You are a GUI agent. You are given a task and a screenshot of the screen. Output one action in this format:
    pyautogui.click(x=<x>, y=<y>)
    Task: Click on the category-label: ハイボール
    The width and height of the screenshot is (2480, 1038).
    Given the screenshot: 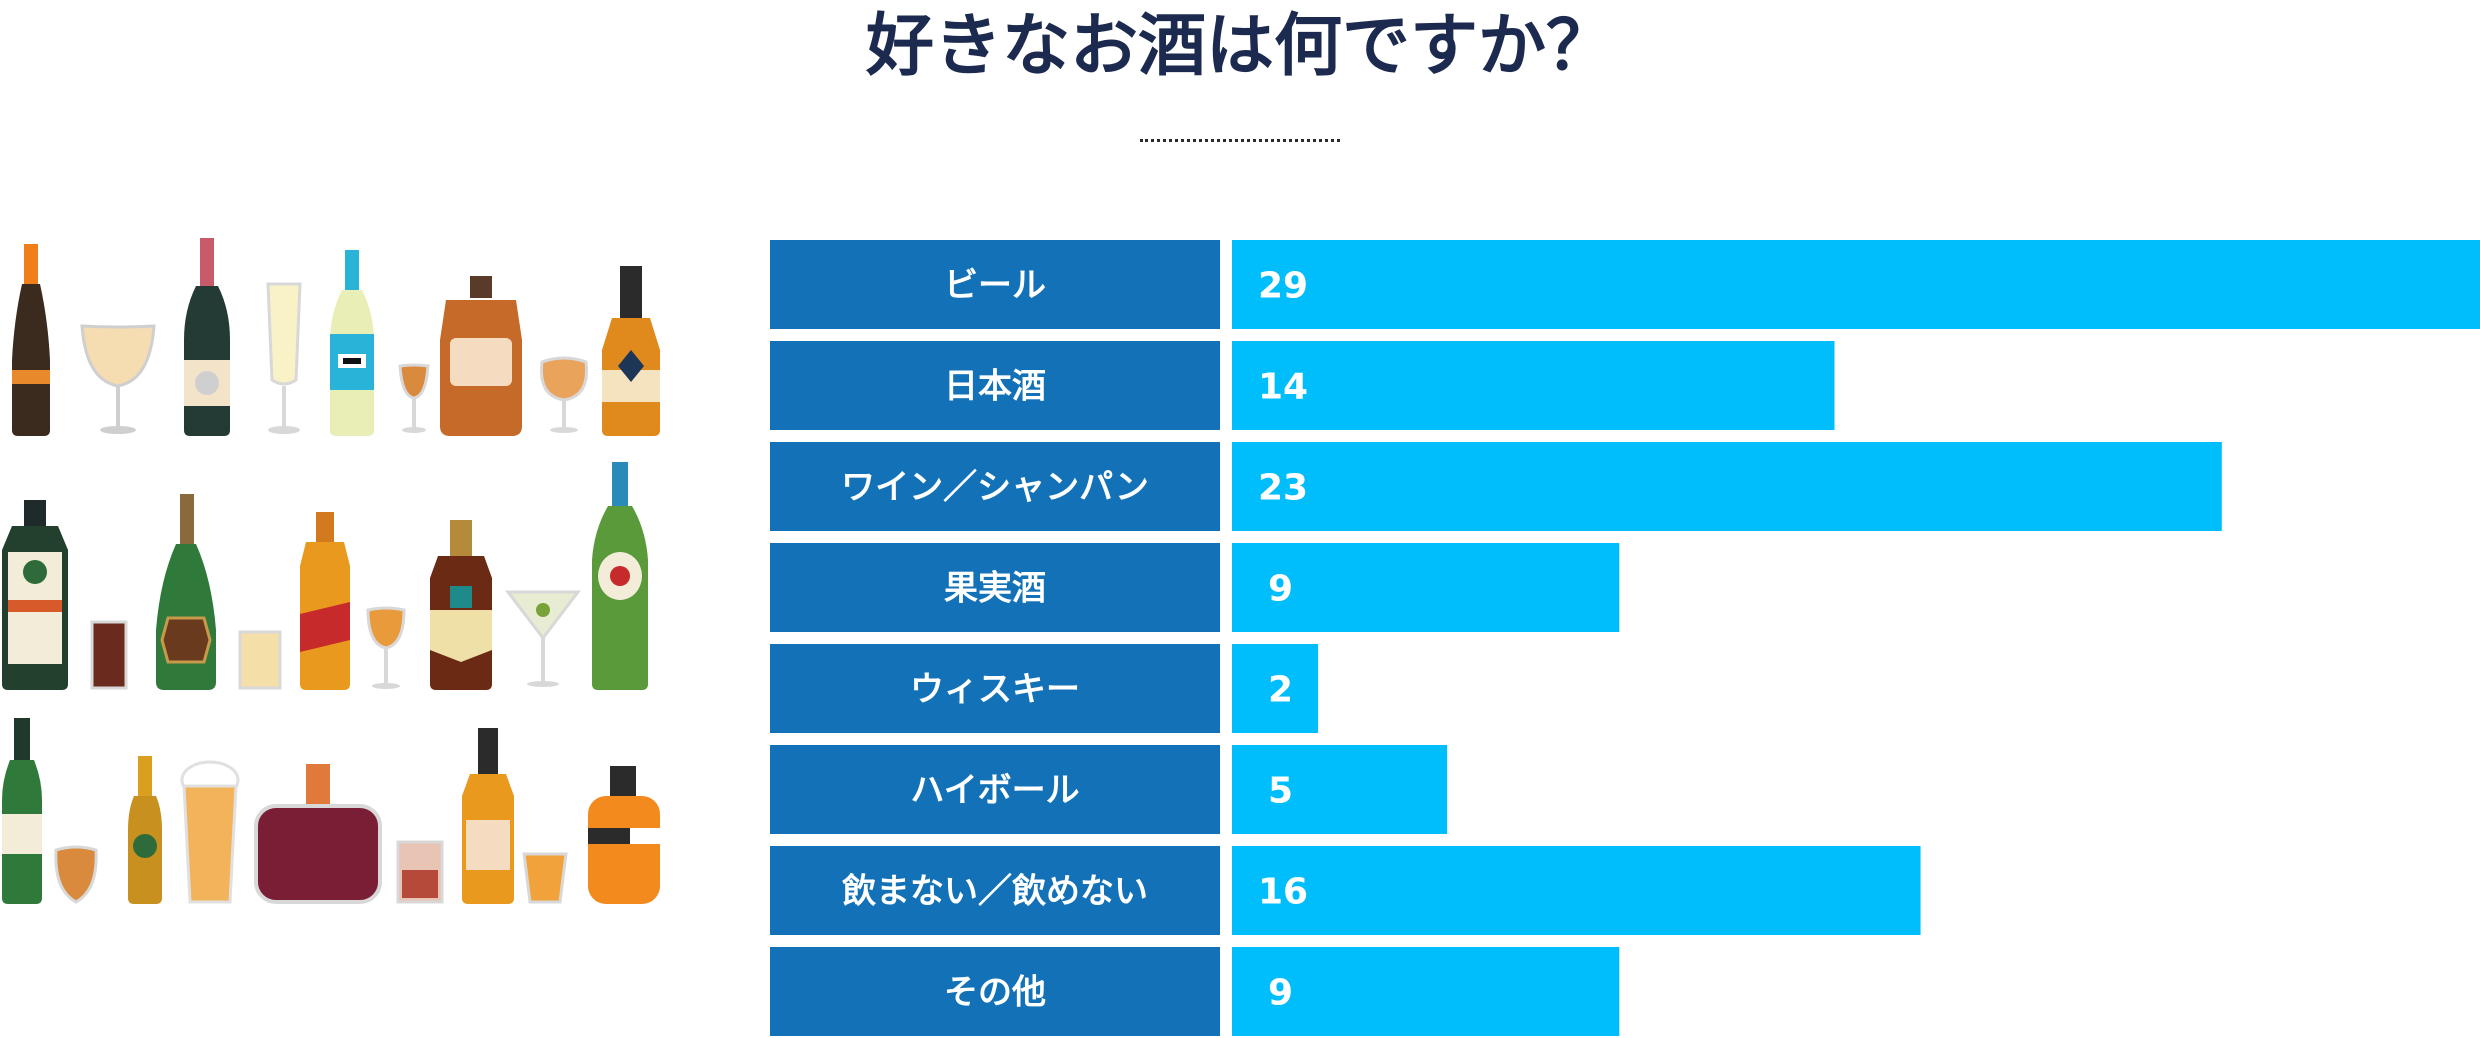 What is the action you would take?
    pyautogui.click(x=994, y=791)
    